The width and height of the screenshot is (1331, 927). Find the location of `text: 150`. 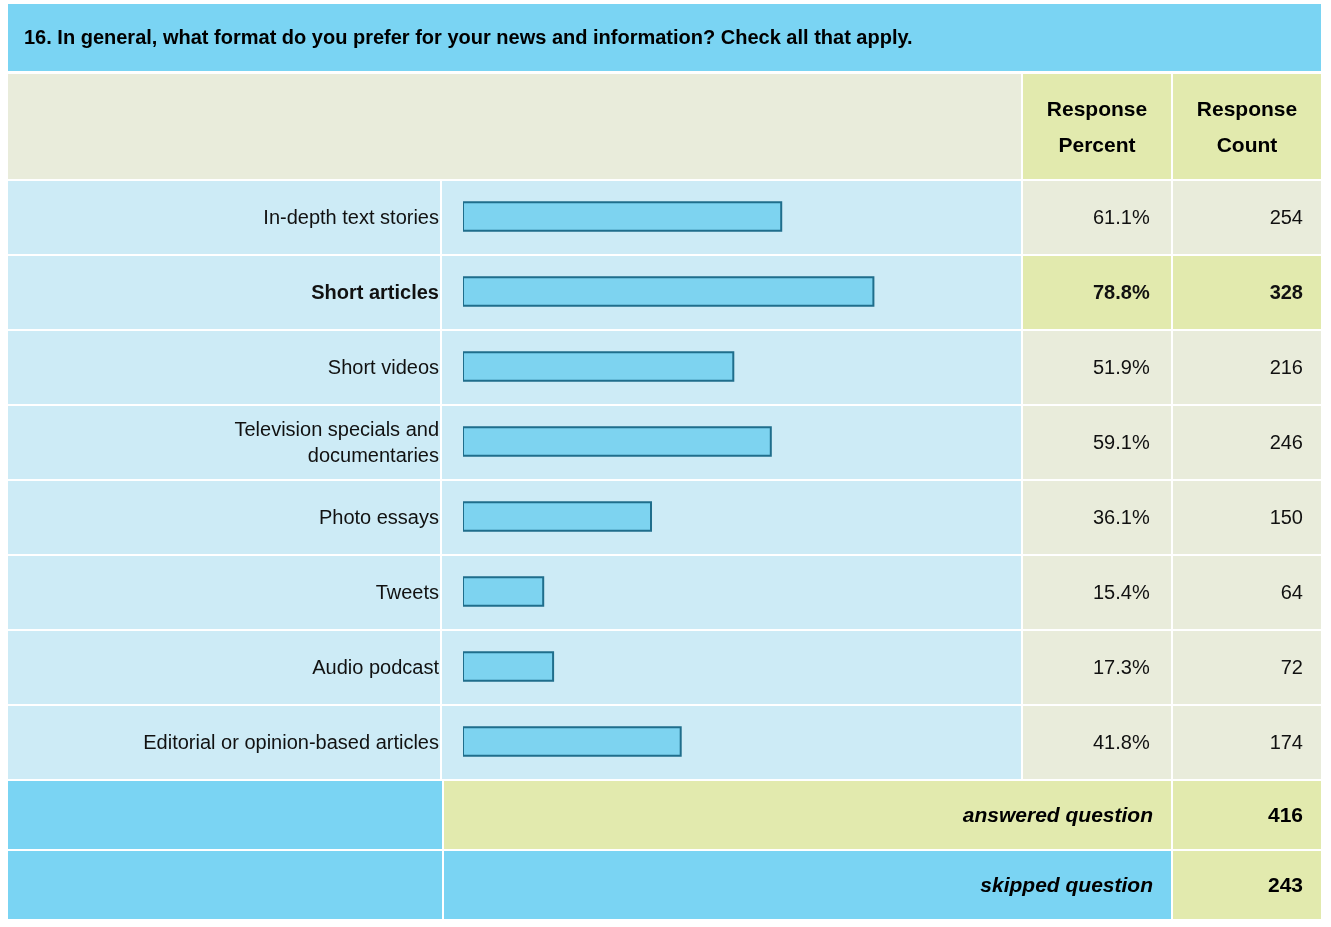

text: 150 is located at coordinates (1246, 517).